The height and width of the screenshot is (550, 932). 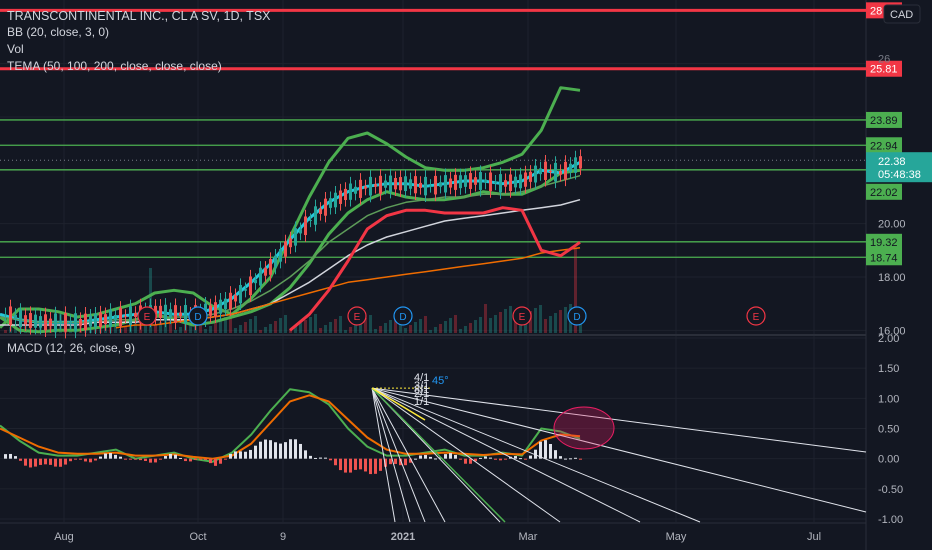 I want to click on gann-fan: 1/12/13/14/18/145°, so click(x=619, y=447).